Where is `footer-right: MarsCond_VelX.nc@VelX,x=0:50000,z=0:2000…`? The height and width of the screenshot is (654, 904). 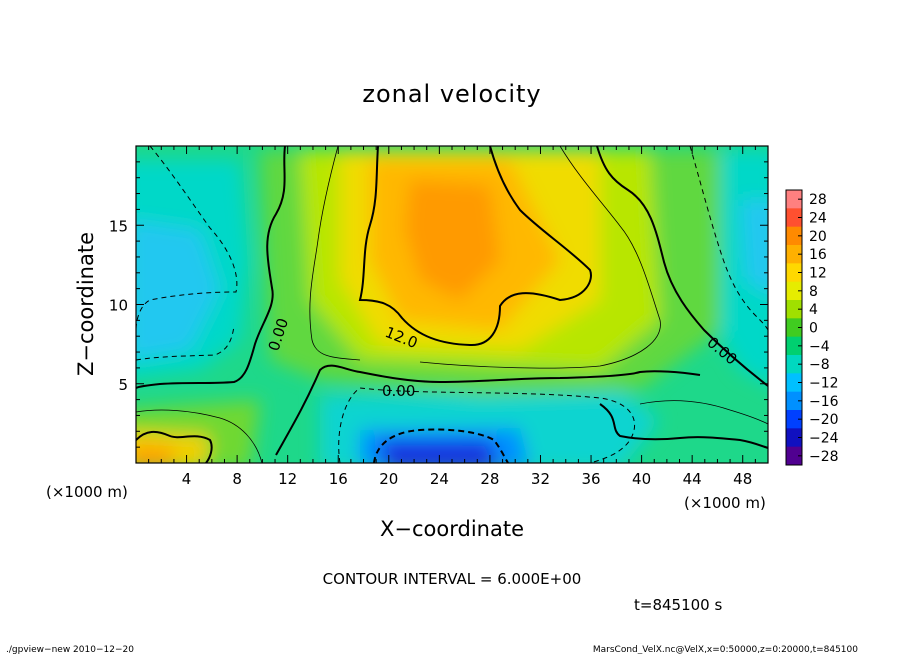 footer-right: MarsCond_VelX.nc@VelX,x=0:50000,z=0:2000… is located at coordinates (725, 649).